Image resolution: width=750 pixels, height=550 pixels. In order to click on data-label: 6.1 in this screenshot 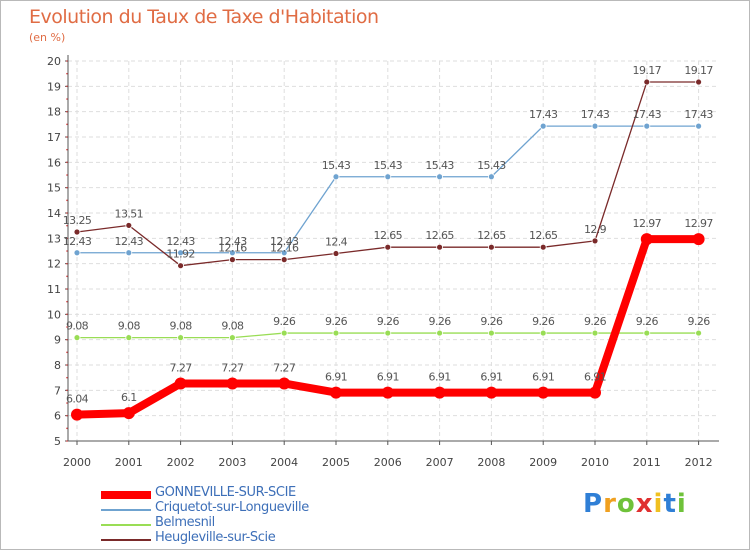, I will do `click(129, 397)`.